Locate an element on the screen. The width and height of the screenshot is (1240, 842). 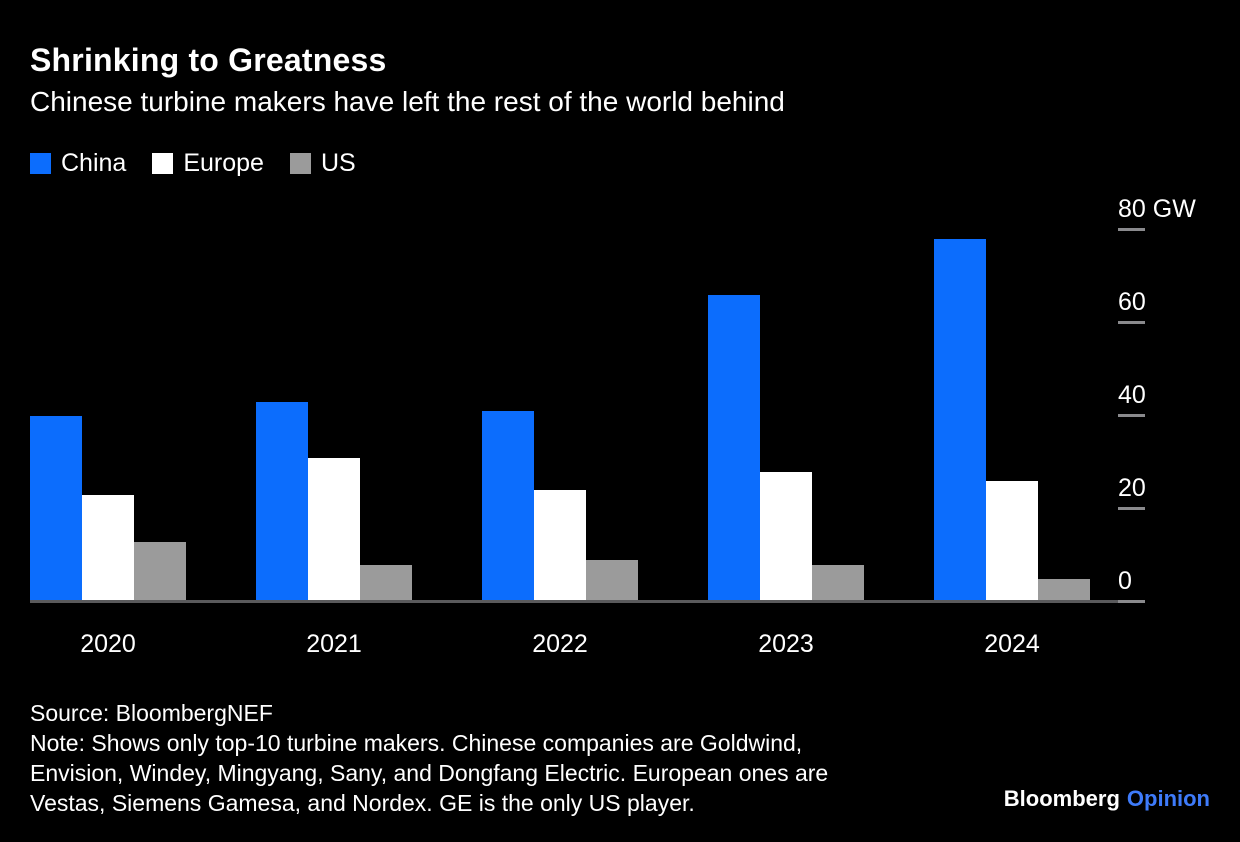
legend-item-us: US is located at coordinates (322, 163).